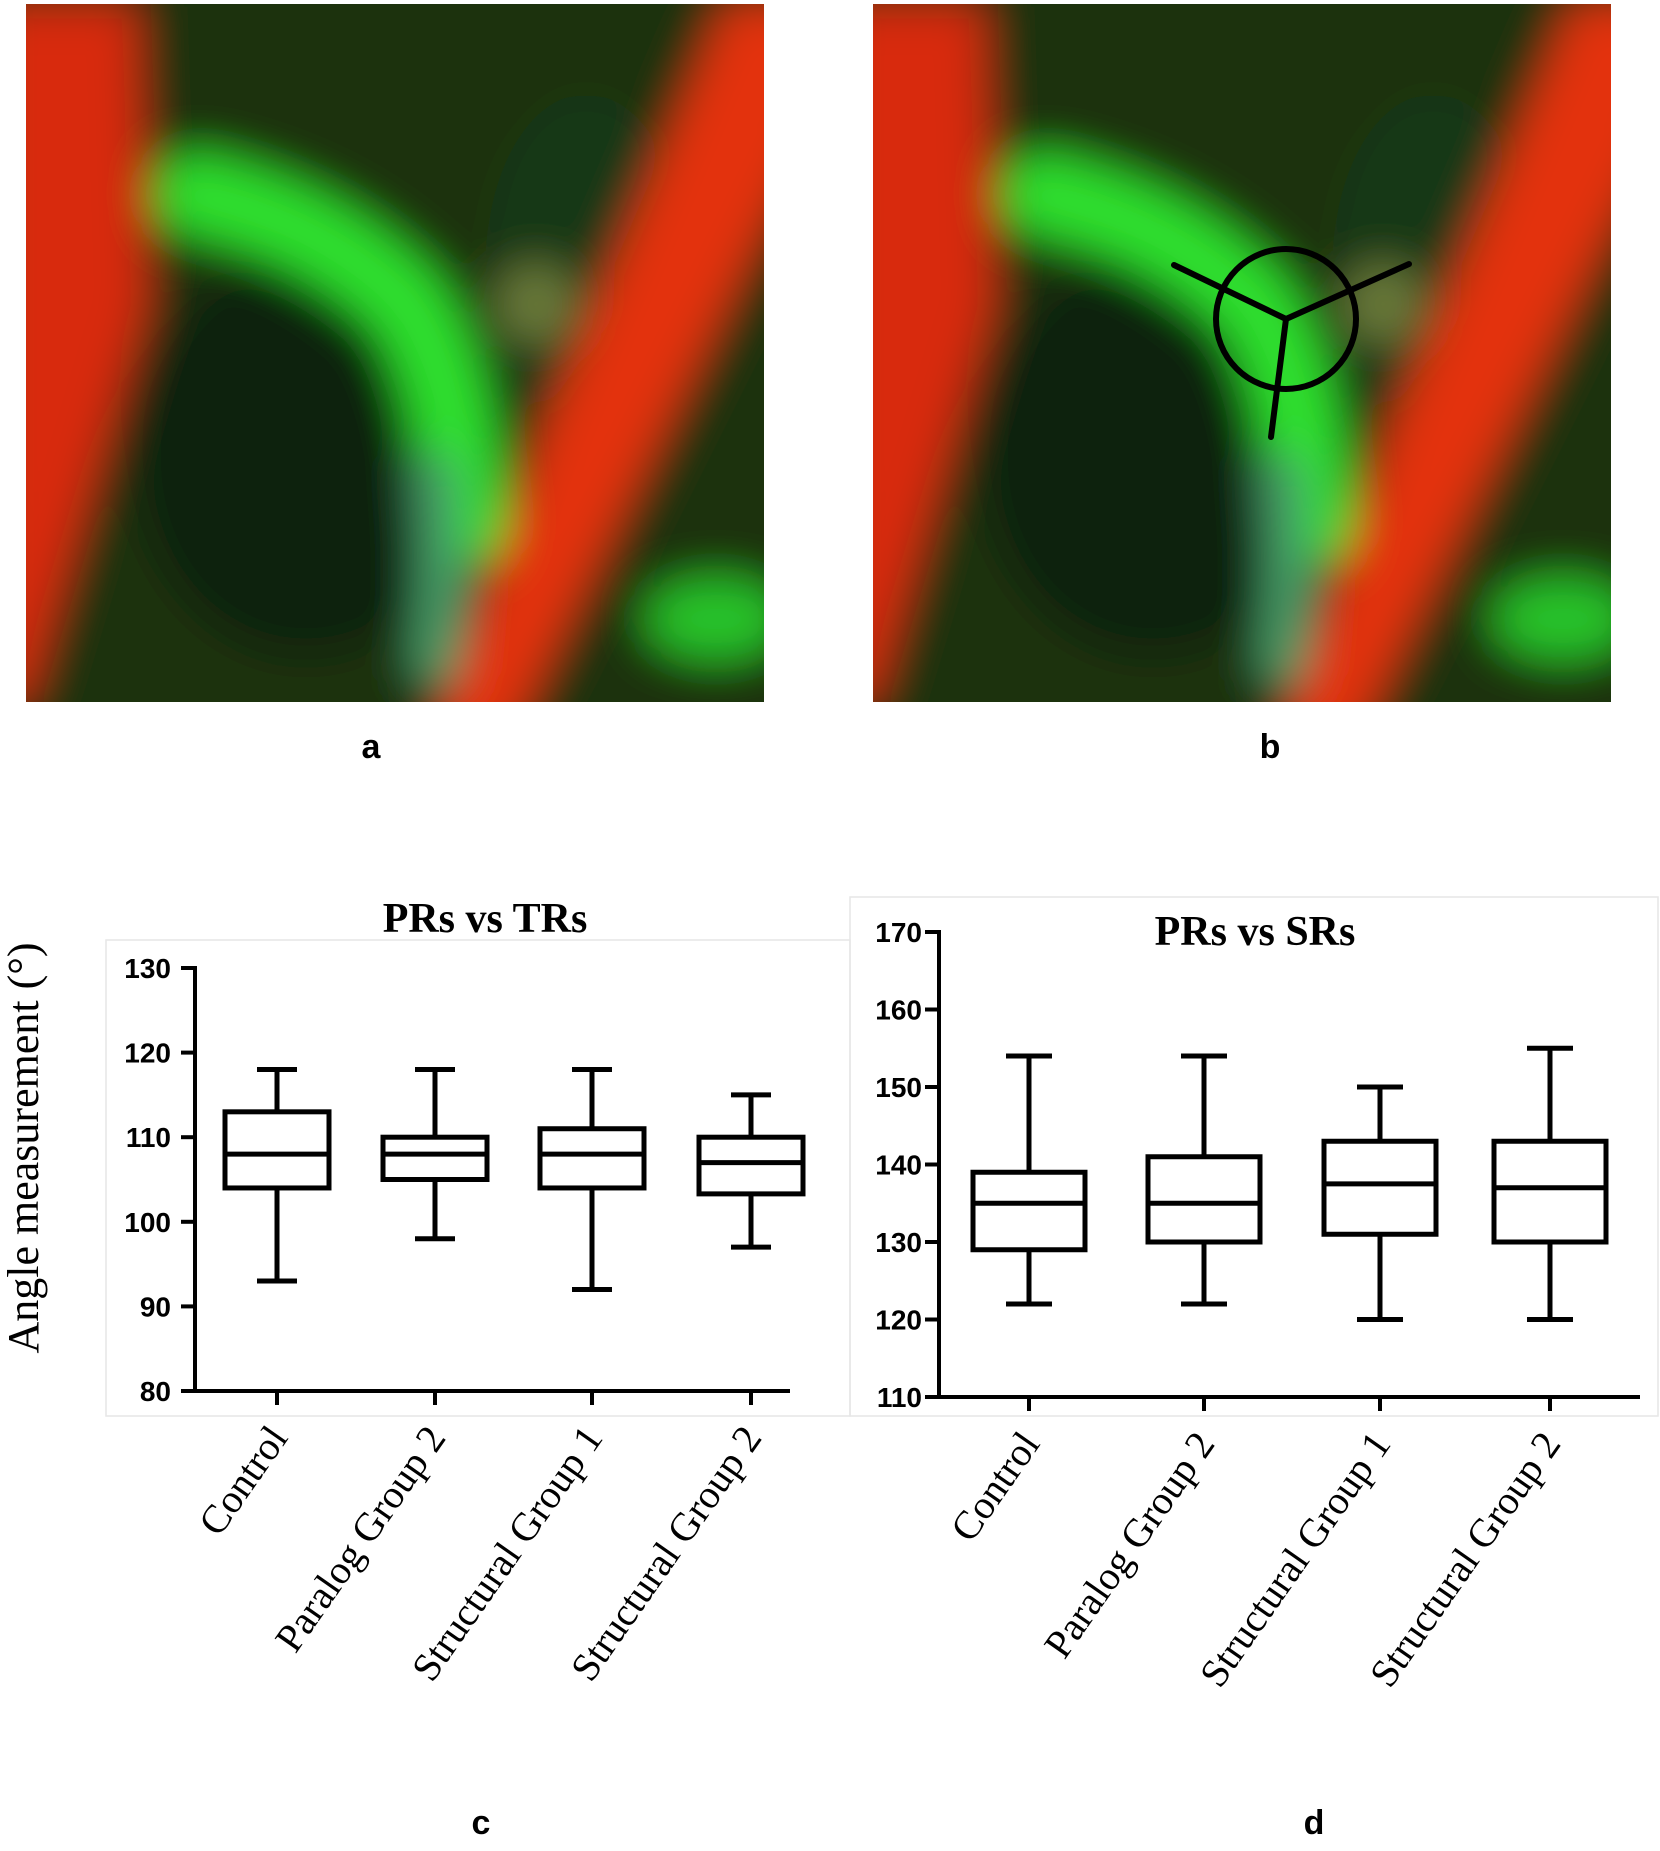 The height and width of the screenshot is (1851, 1660). What do you see at coordinates (1230, 292) in the screenshot?
I see `annotation-arm-left` at bounding box center [1230, 292].